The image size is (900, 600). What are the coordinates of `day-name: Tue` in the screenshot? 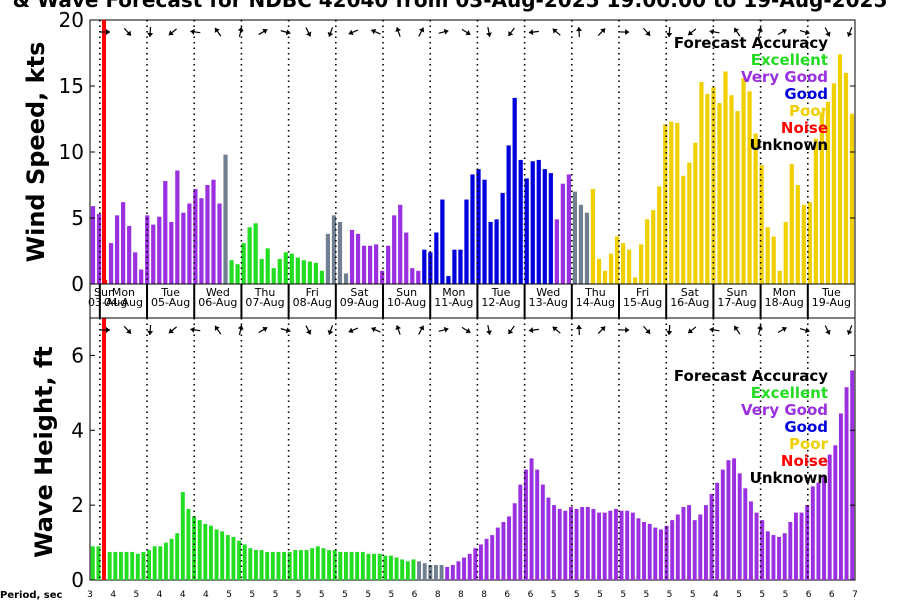 It's located at (501, 292).